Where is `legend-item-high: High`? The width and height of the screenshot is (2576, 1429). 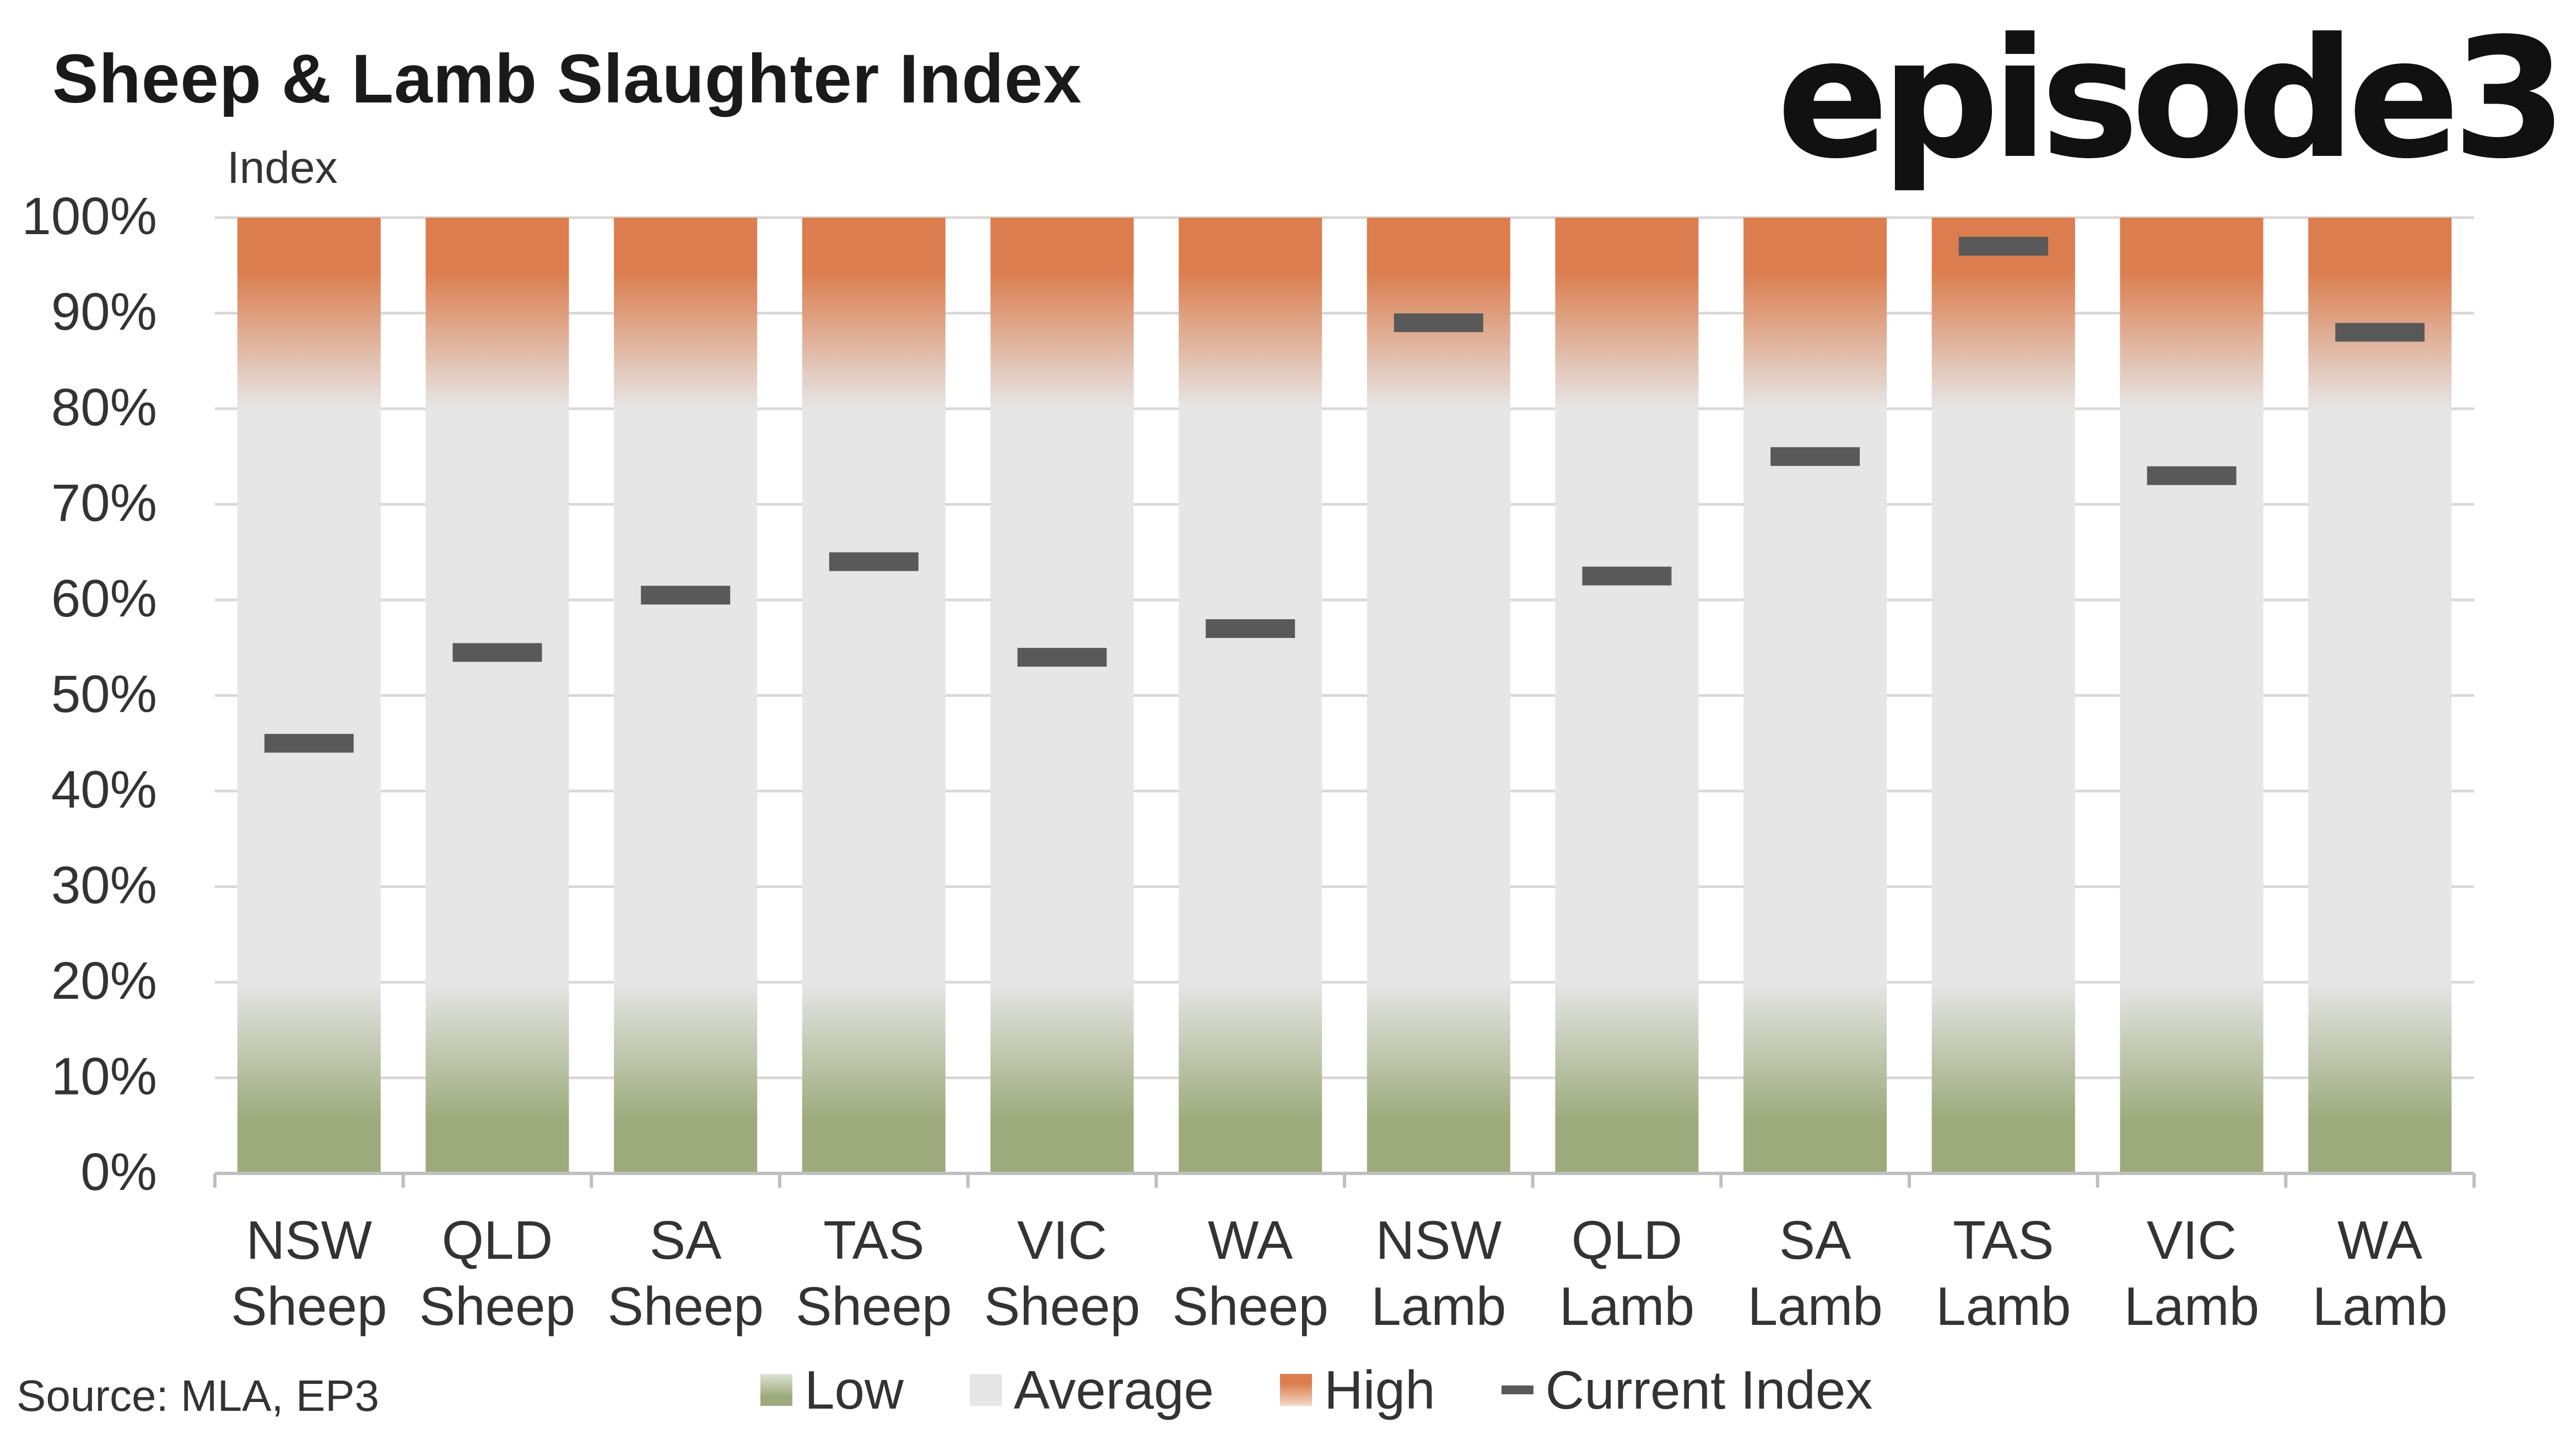 legend-item-high: High is located at coordinates (1357, 1390).